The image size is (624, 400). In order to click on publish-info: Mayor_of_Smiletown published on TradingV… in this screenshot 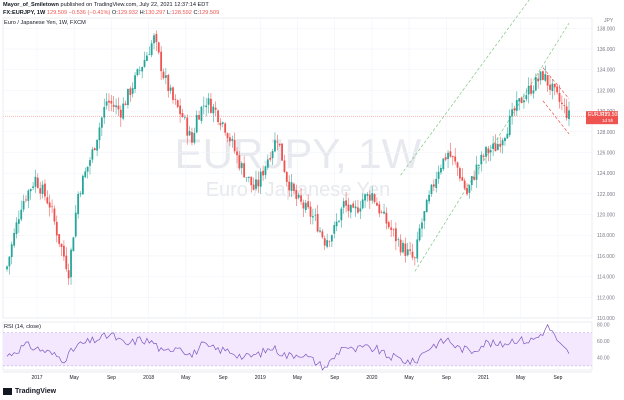, I will do `click(106, 5)`.